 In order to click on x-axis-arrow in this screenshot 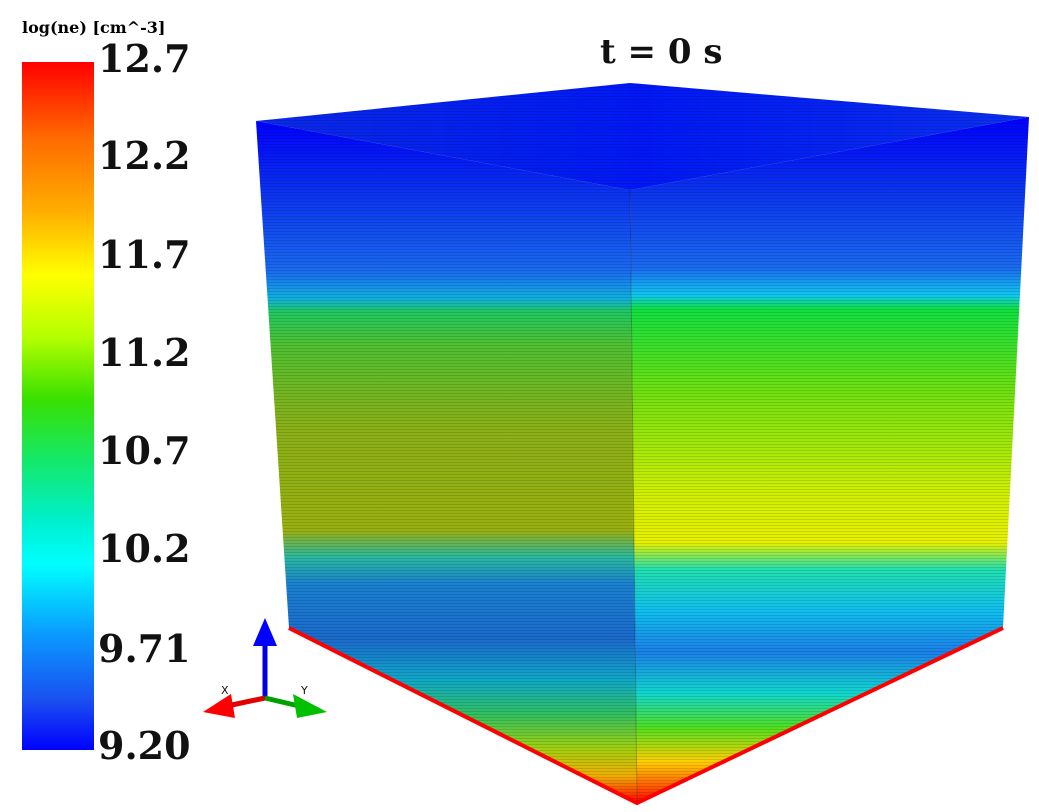, I will do `click(219, 706)`.